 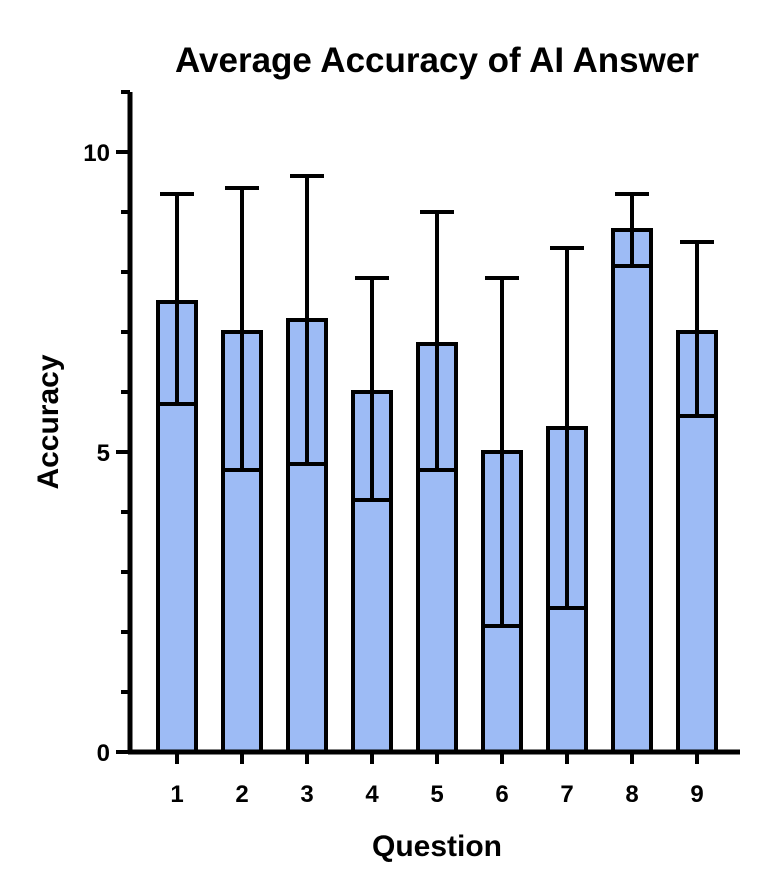 What do you see at coordinates (103, 453) in the screenshot?
I see `y-tick-label: 5` at bounding box center [103, 453].